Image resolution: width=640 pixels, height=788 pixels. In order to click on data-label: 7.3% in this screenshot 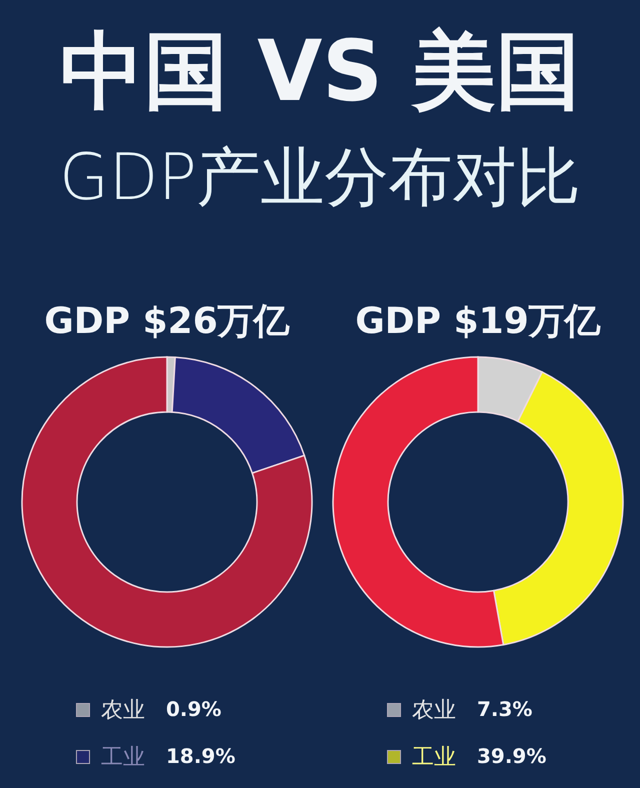, I will do `click(504, 709)`.